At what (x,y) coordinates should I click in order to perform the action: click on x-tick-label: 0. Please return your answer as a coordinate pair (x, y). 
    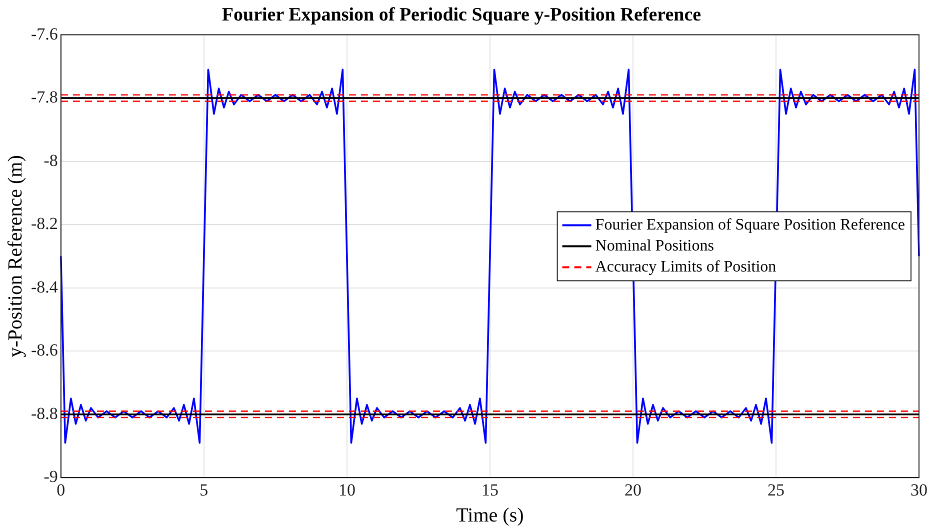
    Looking at the image, I should click on (61, 490).